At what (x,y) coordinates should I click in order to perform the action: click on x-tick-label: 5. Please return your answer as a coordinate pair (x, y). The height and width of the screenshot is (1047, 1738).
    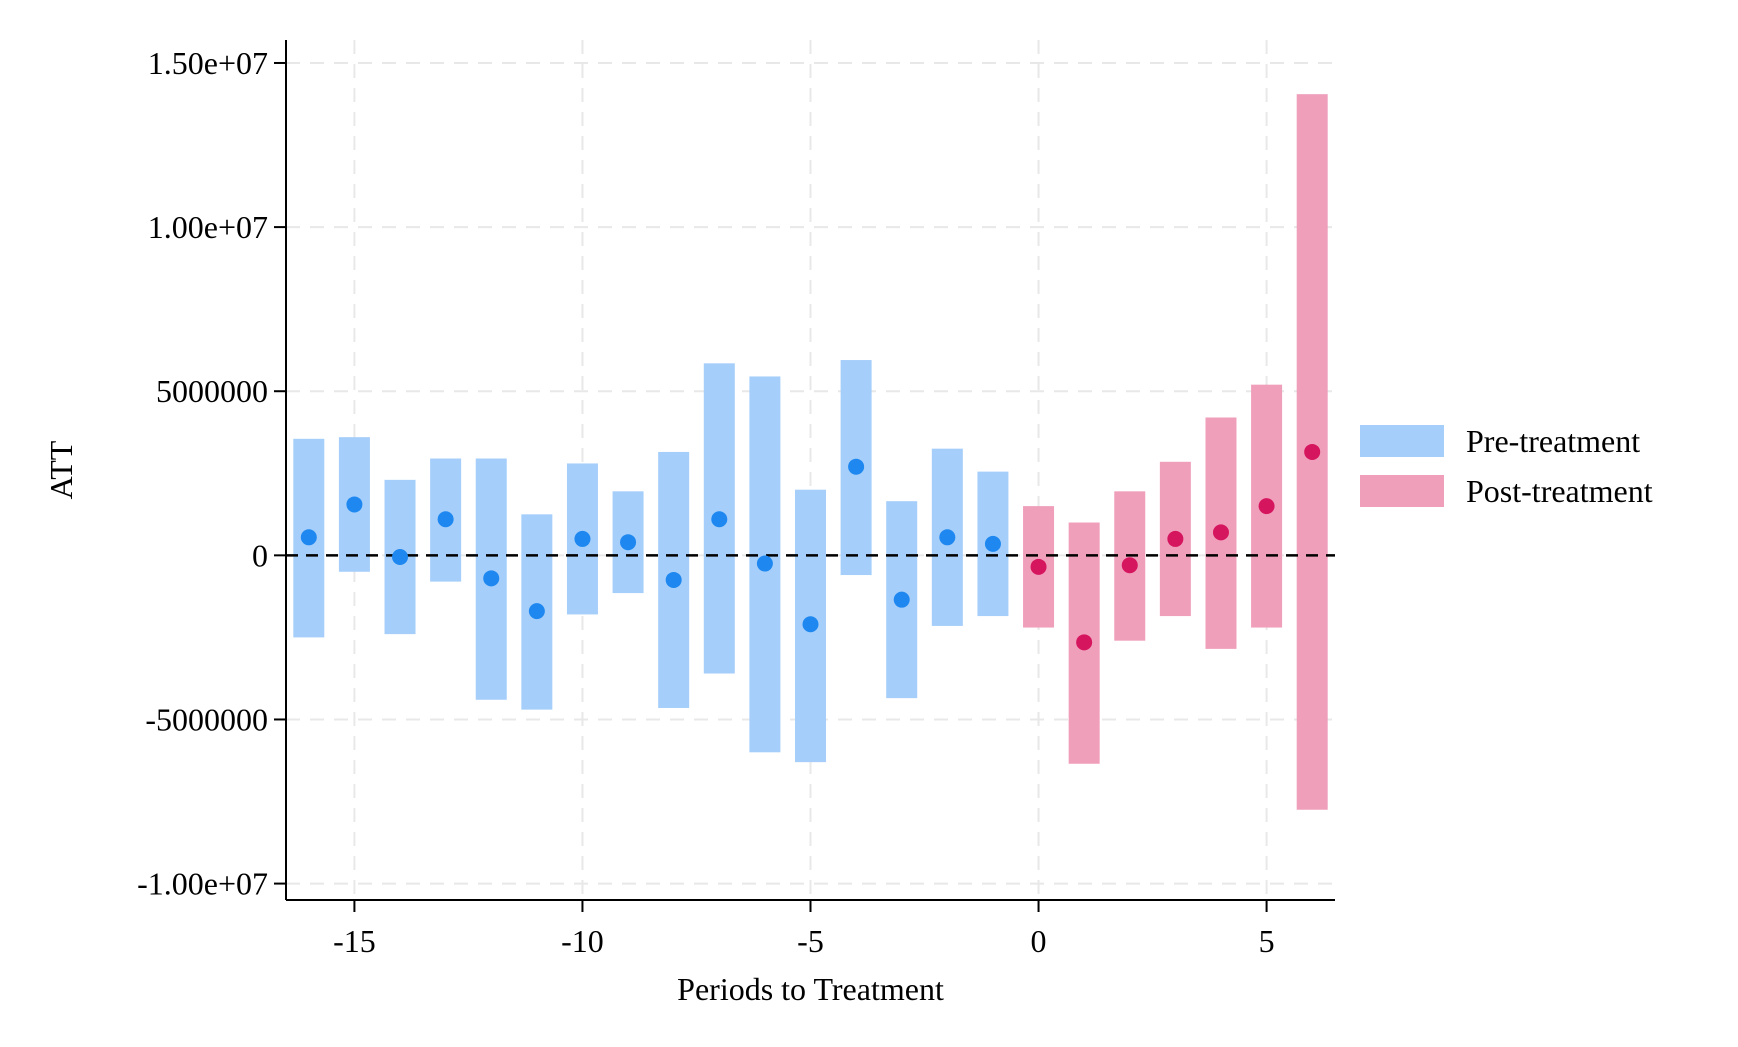
    Looking at the image, I should click on (1267, 941).